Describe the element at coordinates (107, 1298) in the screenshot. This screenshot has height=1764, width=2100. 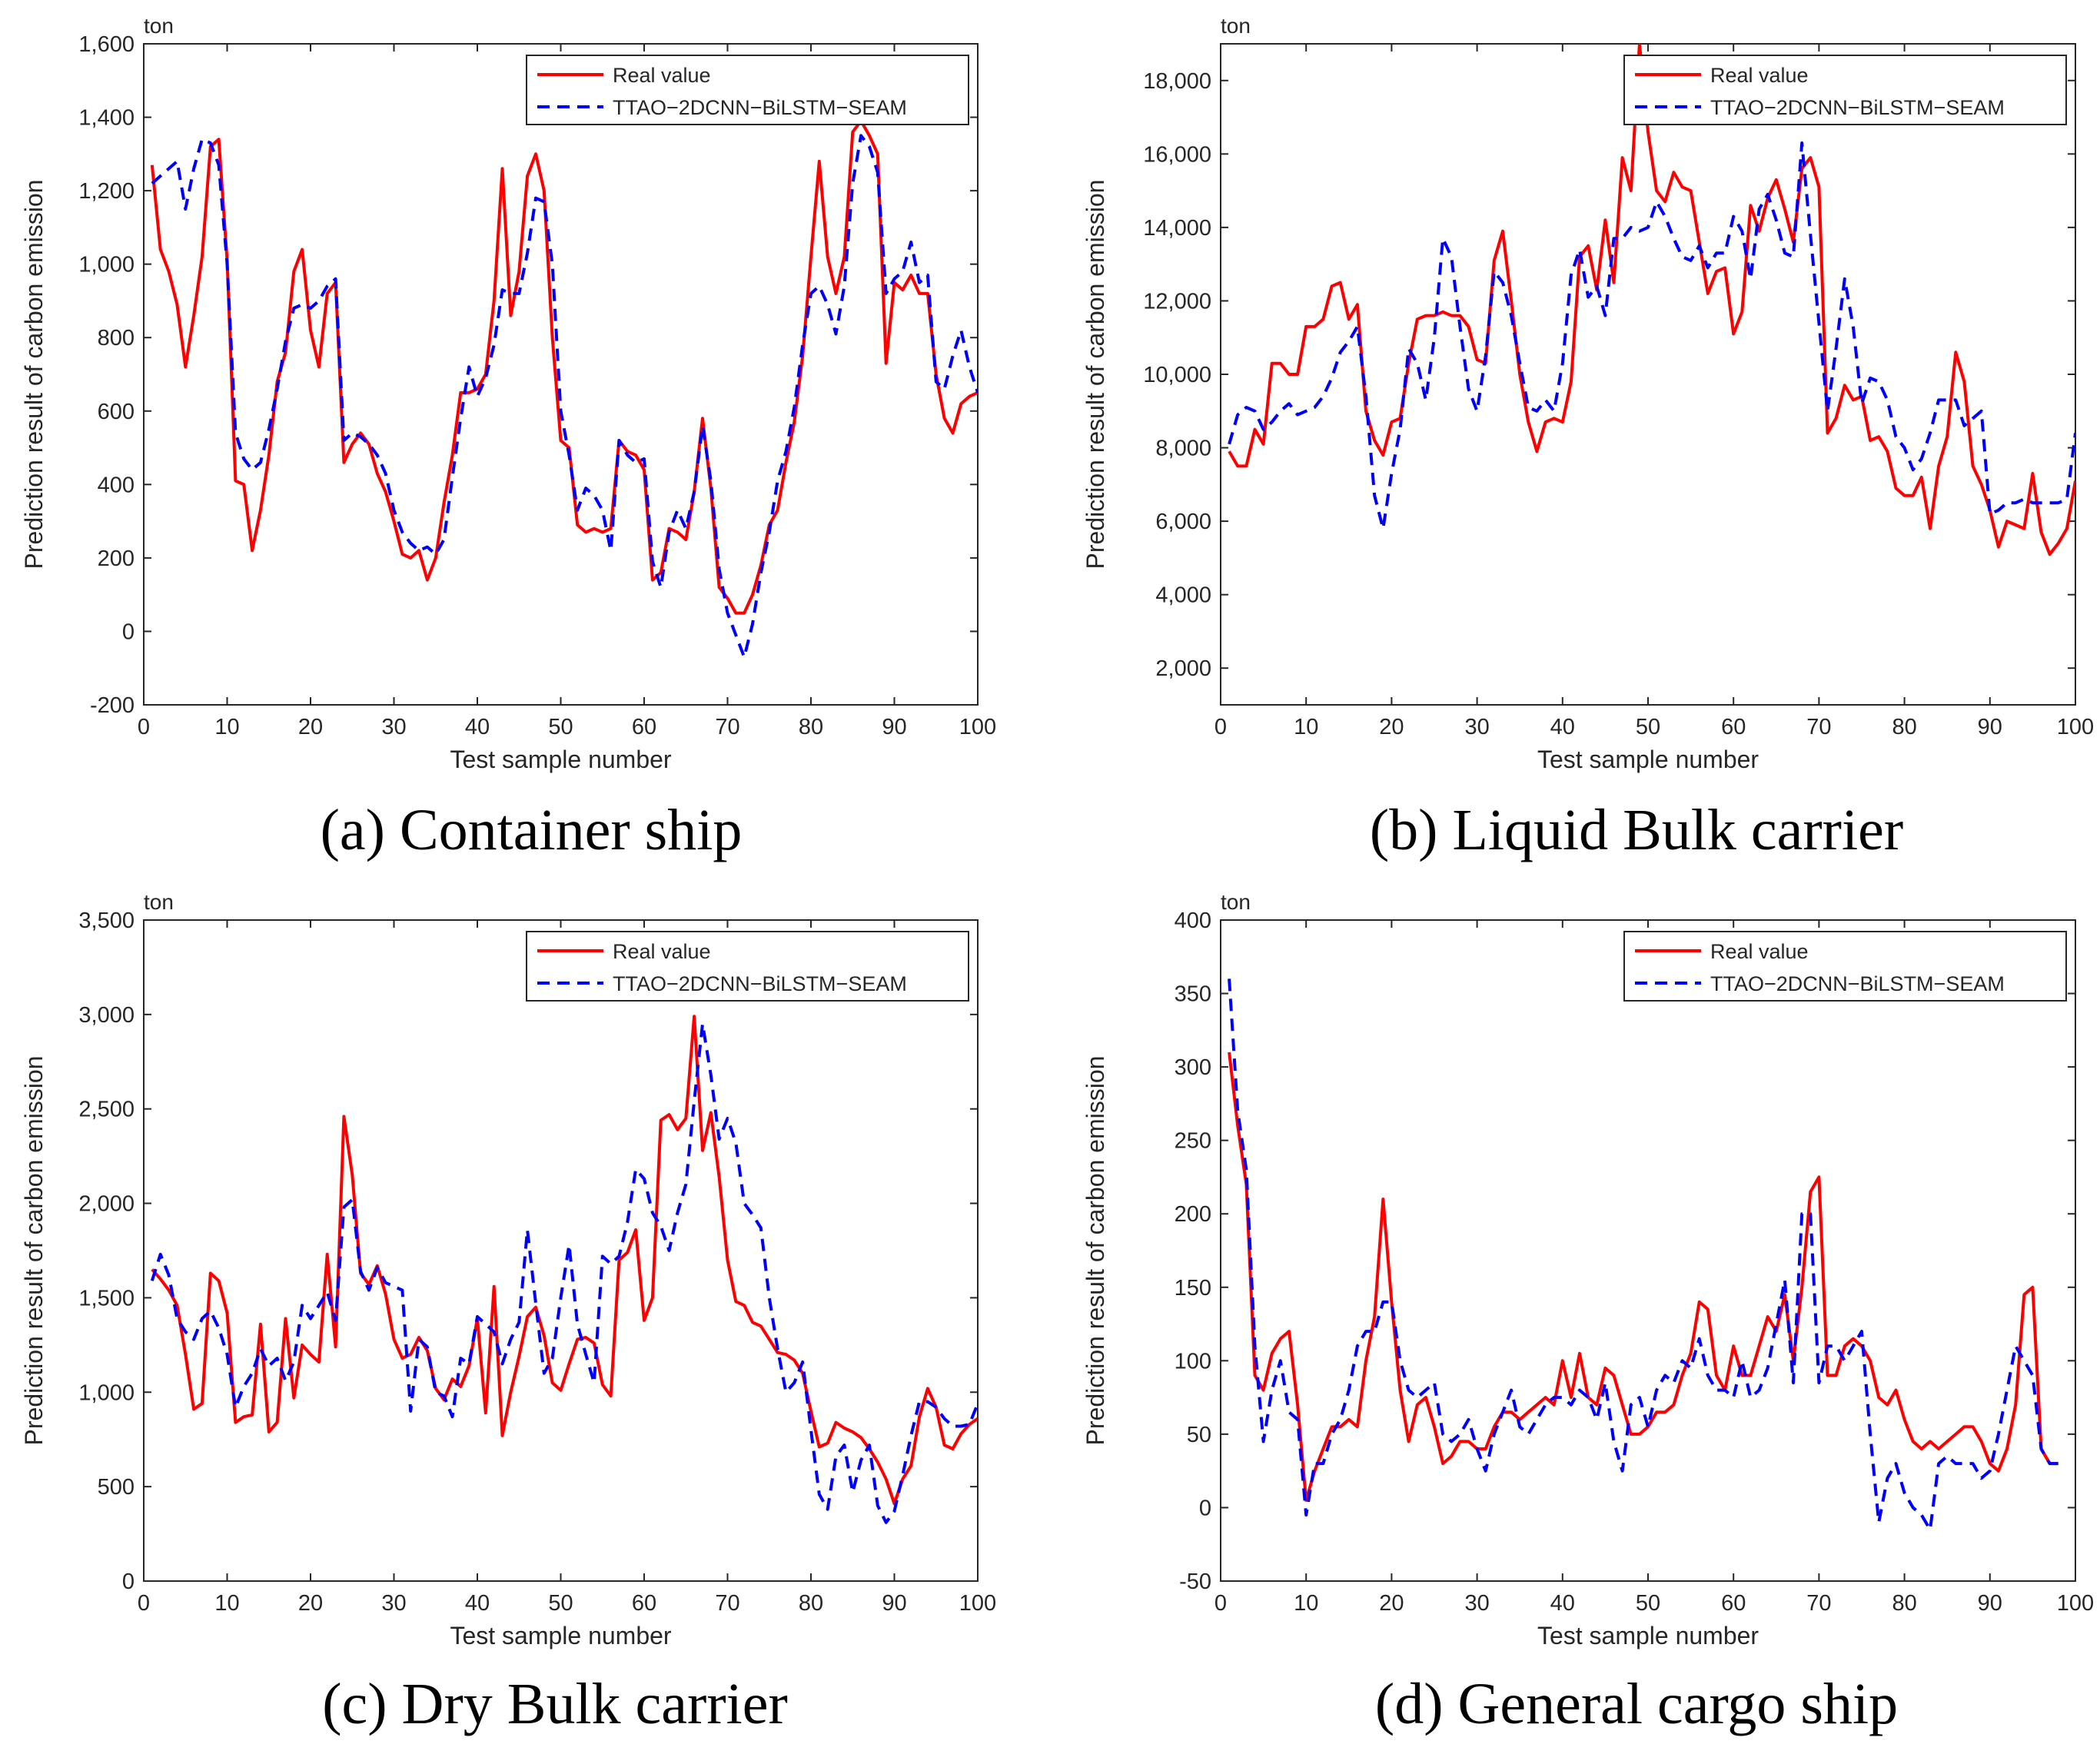
I see `y-tick-label: 1,500` at that location.